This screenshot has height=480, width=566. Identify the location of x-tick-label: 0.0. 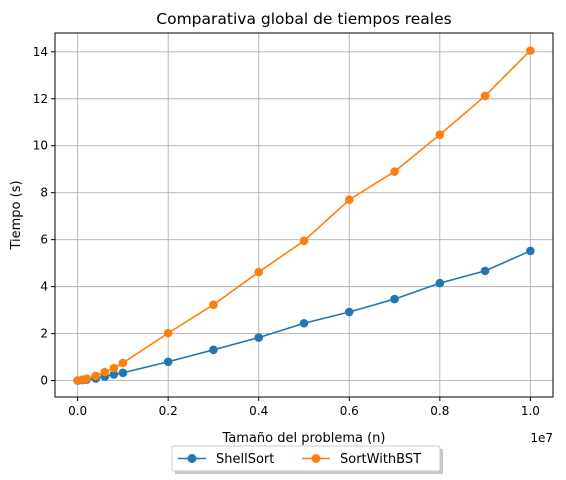
(77, 411).